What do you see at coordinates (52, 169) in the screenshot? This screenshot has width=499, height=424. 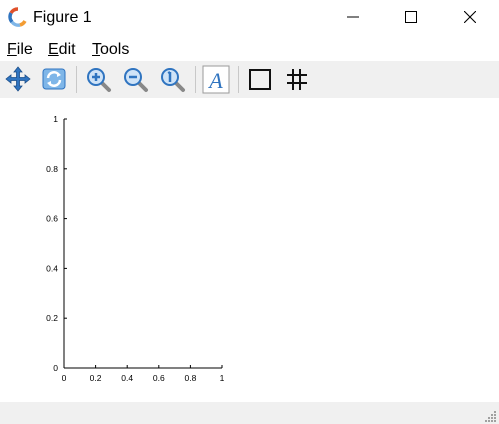 I see `y-tick-label: 0.8` at bounding box center [52, 169].